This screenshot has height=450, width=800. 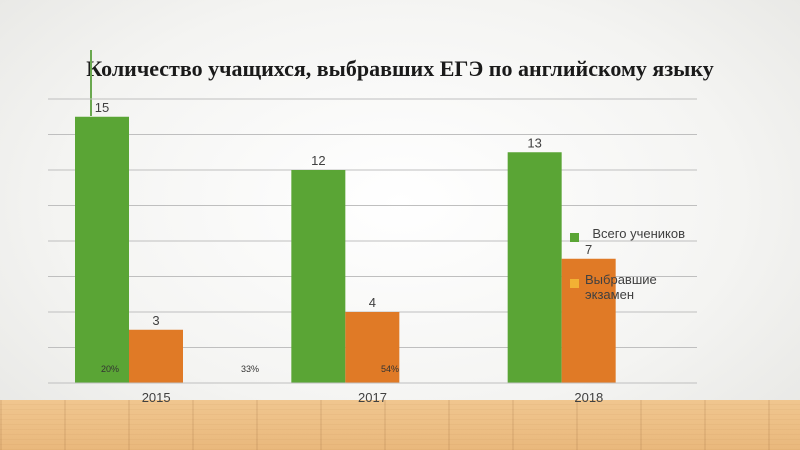 I want to click on data-label: 13, so click(x=534, y=142).